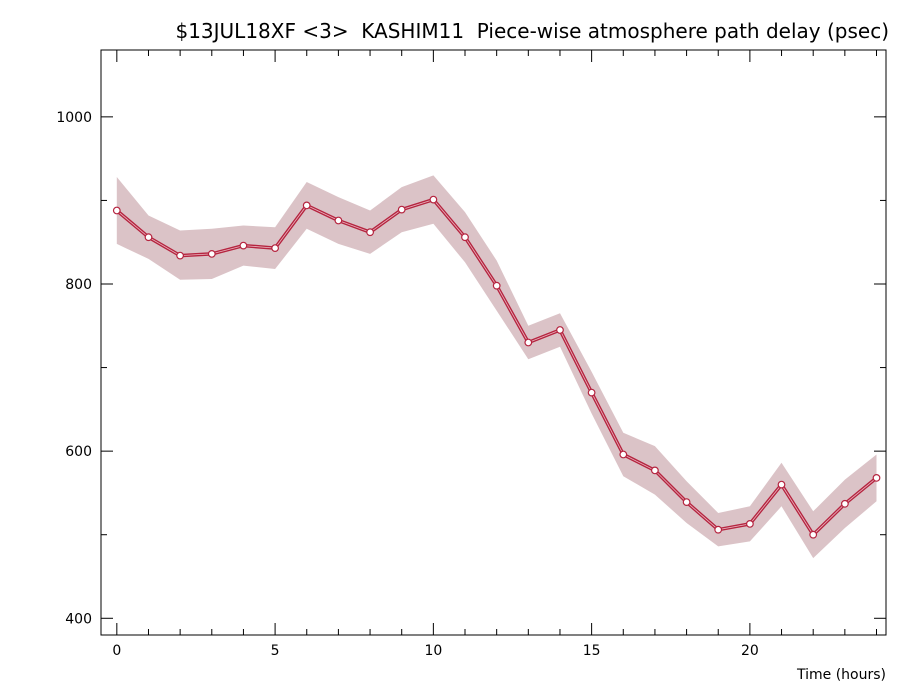 The height and width of the screenshot is (687, 905). I want to click on x-tick-label: 10, so click(433, 651).